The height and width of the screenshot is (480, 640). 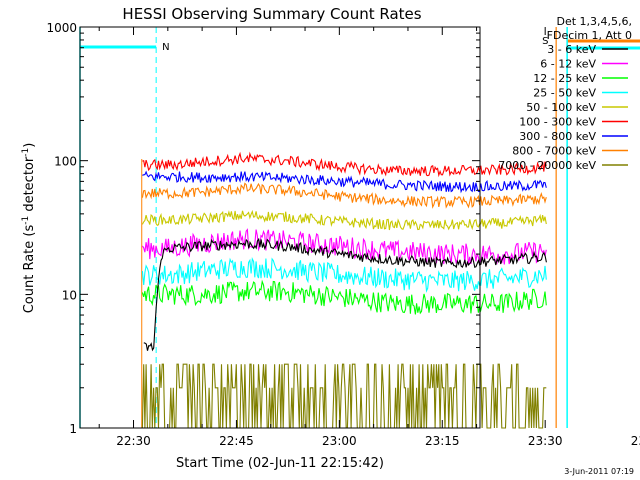 I want to click on x-tick-label-1: 22:45, so click(x=236, y=441).